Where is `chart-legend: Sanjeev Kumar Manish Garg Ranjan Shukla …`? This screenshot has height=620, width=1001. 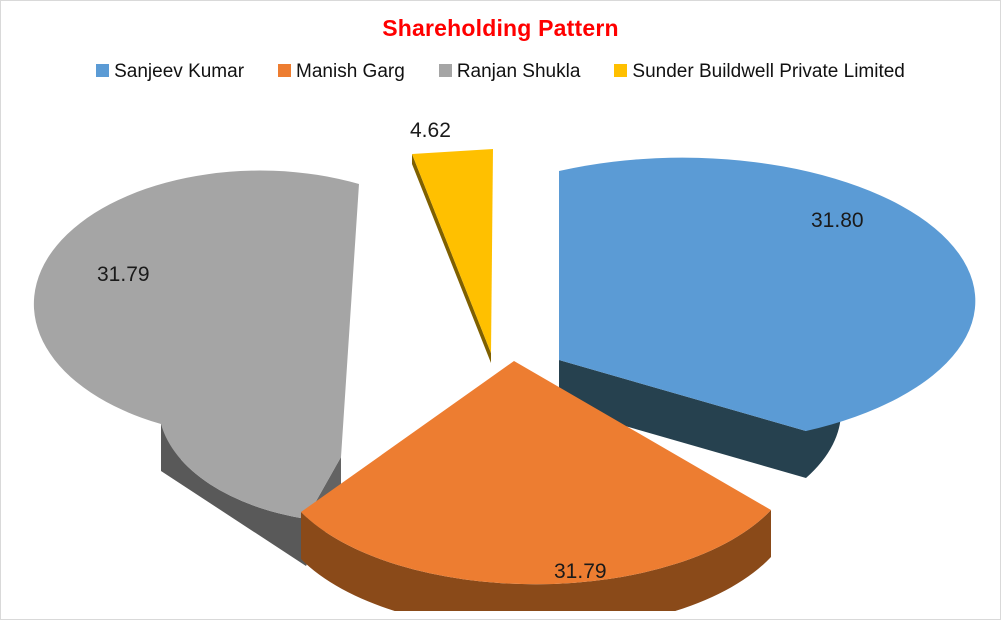
chart-legend: Sanjeev Kumar Manish Garg Ranjan Shukla … is located at coordinates (500, 71).